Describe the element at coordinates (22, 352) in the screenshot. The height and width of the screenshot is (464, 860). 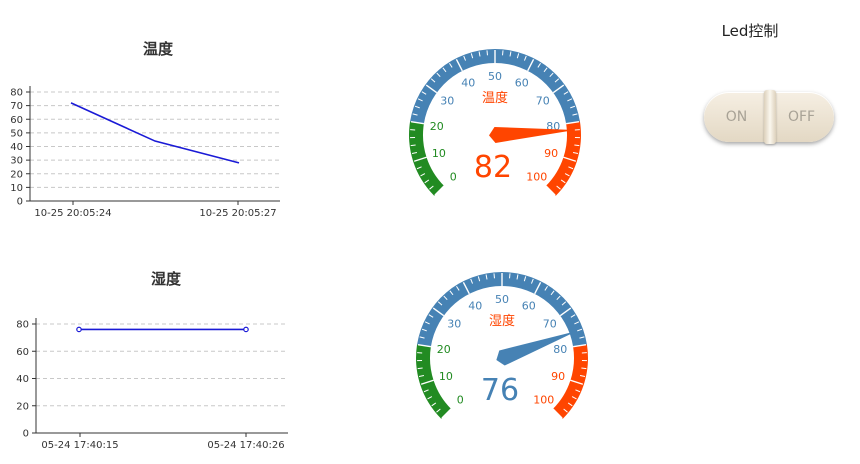
I see `hum-ytick-label: 60` at that location.